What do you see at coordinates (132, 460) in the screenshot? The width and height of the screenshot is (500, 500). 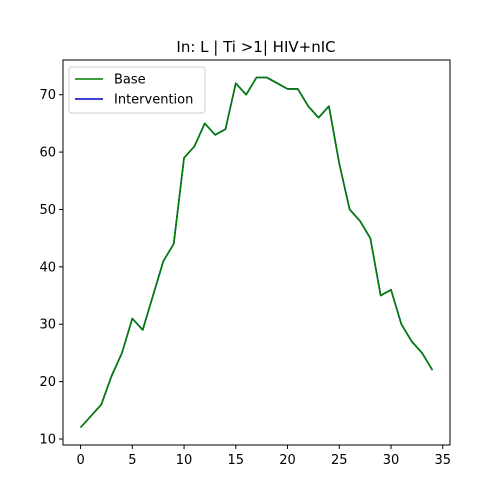 I see `x-tick-label: 5` at bounding box center [132, 460].